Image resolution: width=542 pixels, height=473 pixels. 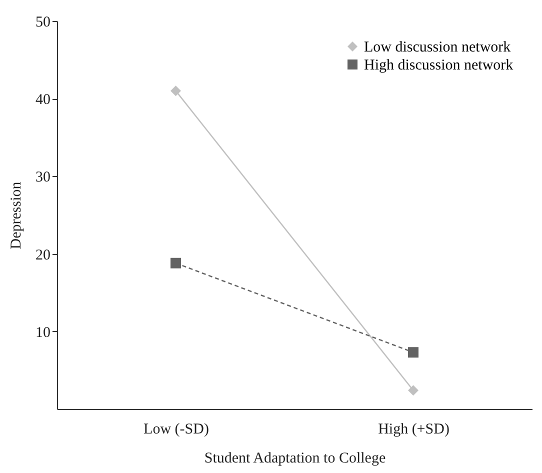 I want to click on y-tick-label: 50, so click(x=43, y=22).